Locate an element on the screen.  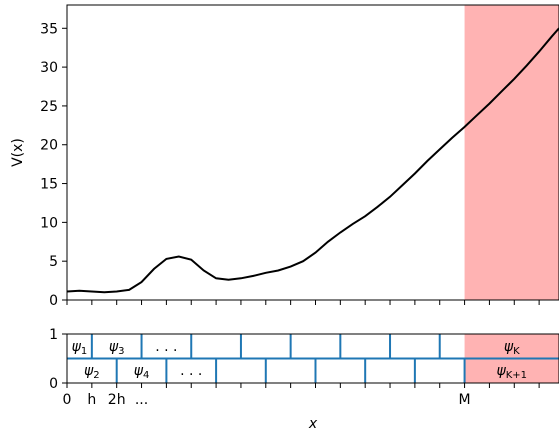
basis-label-top: ψ1 is located at coordinates (80, 348).